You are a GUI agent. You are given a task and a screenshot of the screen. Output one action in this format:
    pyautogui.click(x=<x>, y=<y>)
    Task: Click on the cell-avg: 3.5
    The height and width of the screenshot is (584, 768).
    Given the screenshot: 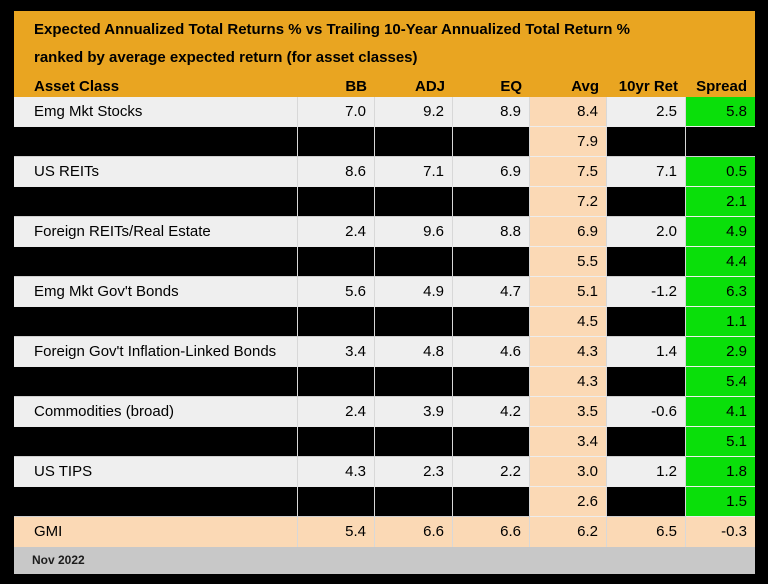 What is the action you would take?
    pyautogui.click(x=568, y=412)
    